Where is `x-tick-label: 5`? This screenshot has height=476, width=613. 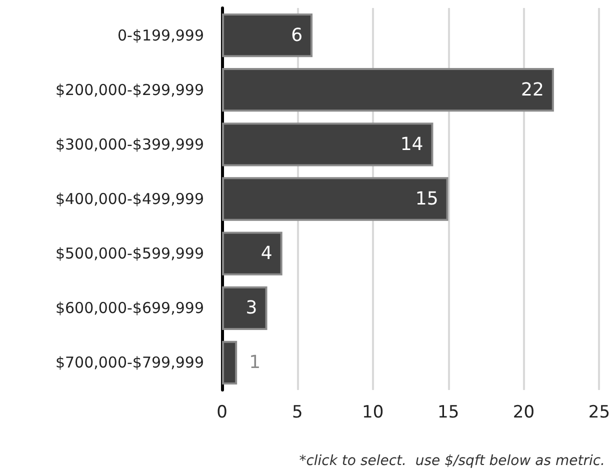 x-tick-label: 5 is located at coordinates (297, 412).